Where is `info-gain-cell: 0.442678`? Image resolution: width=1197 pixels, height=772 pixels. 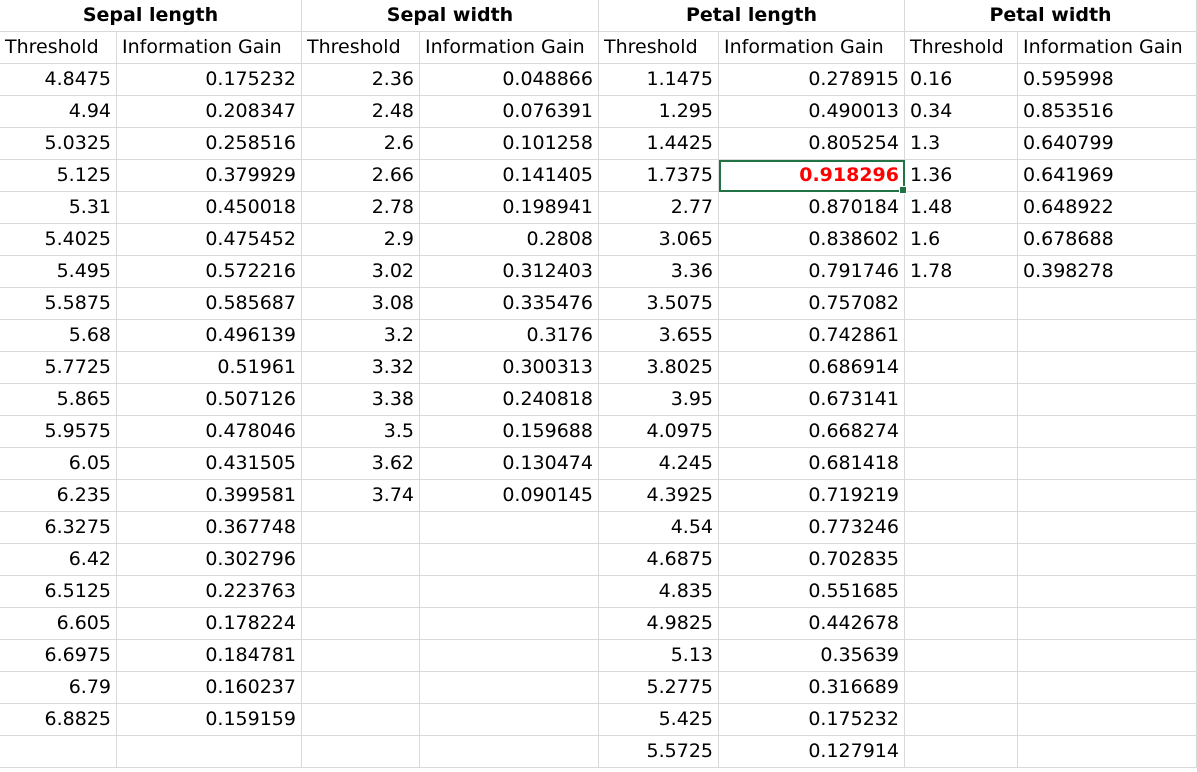 info-gain-cell: 0.442678 is located at coordinates (812, 624).